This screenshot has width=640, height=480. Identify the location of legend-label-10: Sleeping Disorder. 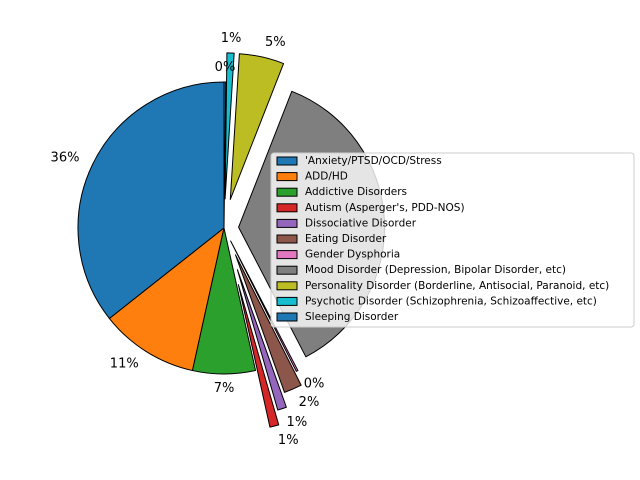
(352, 317).